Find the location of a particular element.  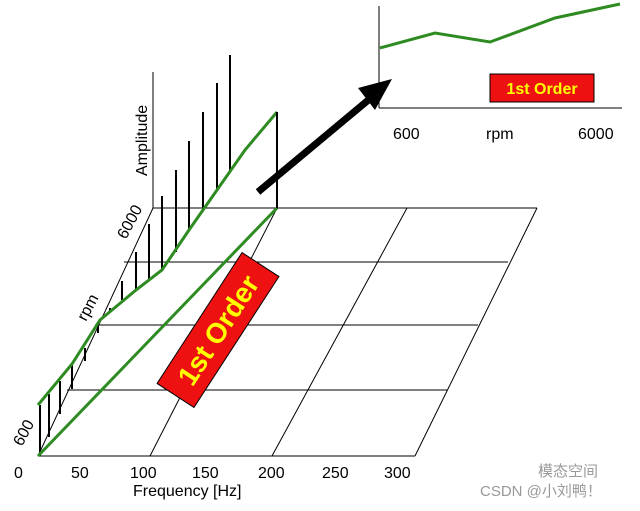

x-tick-label: 150 is located at coordinates (205, 473).